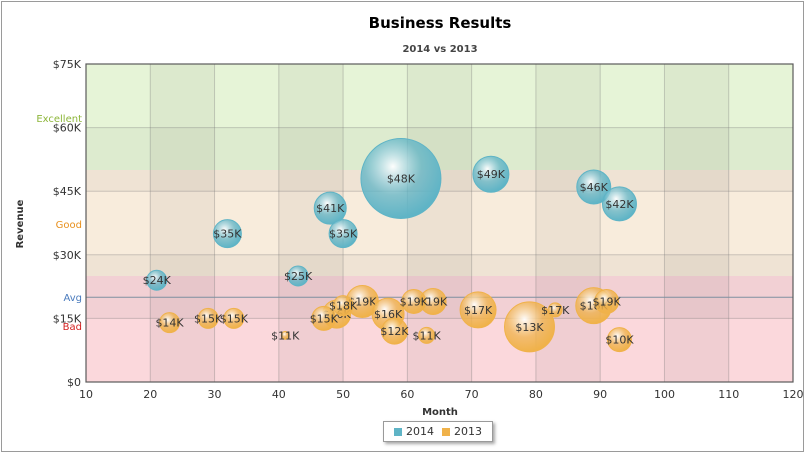 This screenshot has width=807, height=455. I want to click on bubble-label: $11K, so click(285, 335).